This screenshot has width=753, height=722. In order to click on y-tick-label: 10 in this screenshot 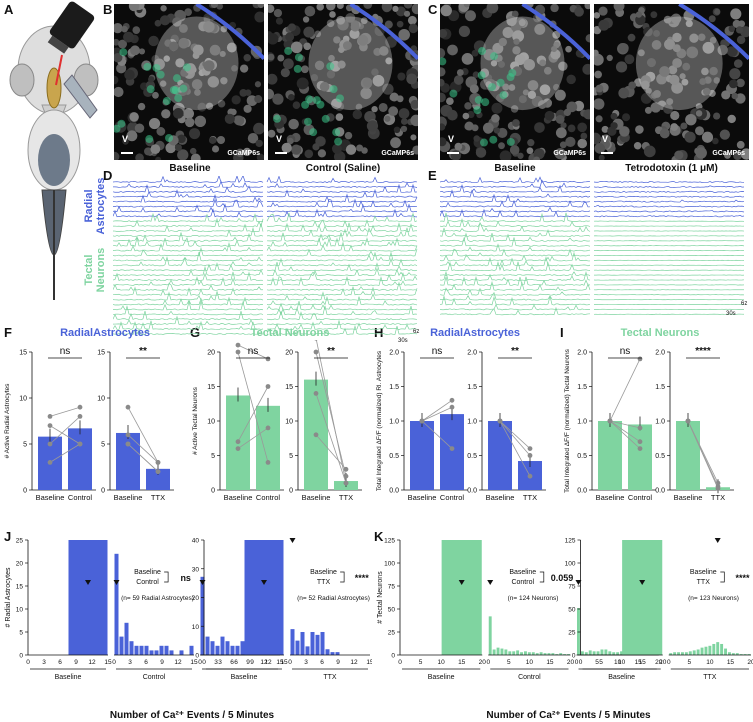, I will do `click(101, 399)`.